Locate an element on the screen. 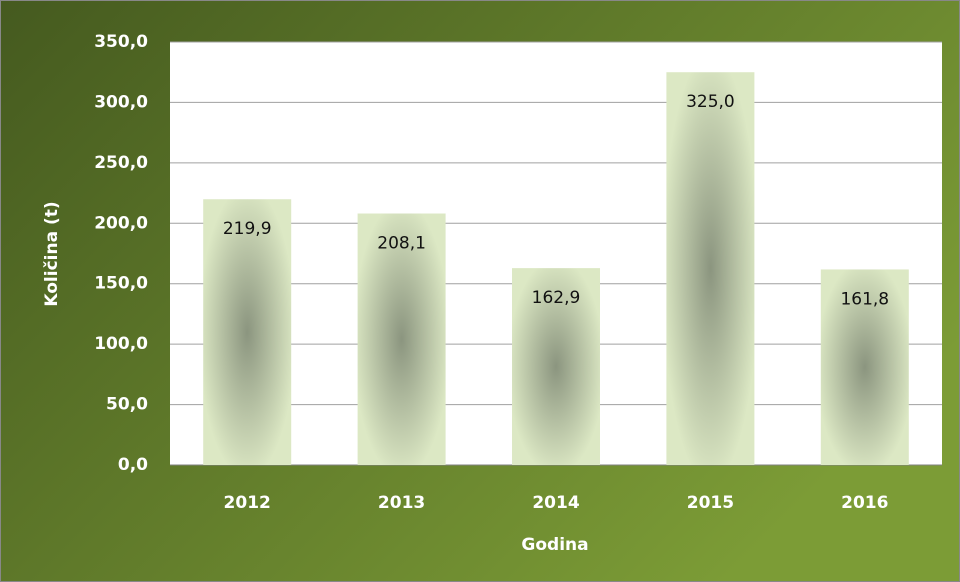 This screenshot has width=960, height=582. x-tick-label: 2016 is located at coordinates (864, 503).